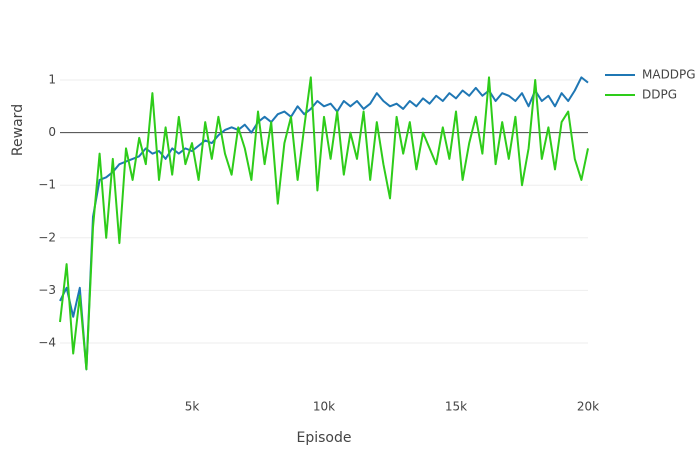 Image resolution: width=700 pixels, height=450 pixels. What do you see at coordinates (47, 185) in the screenshot?
I see `y-tick-label: −1` at bounding box center [47, 185].